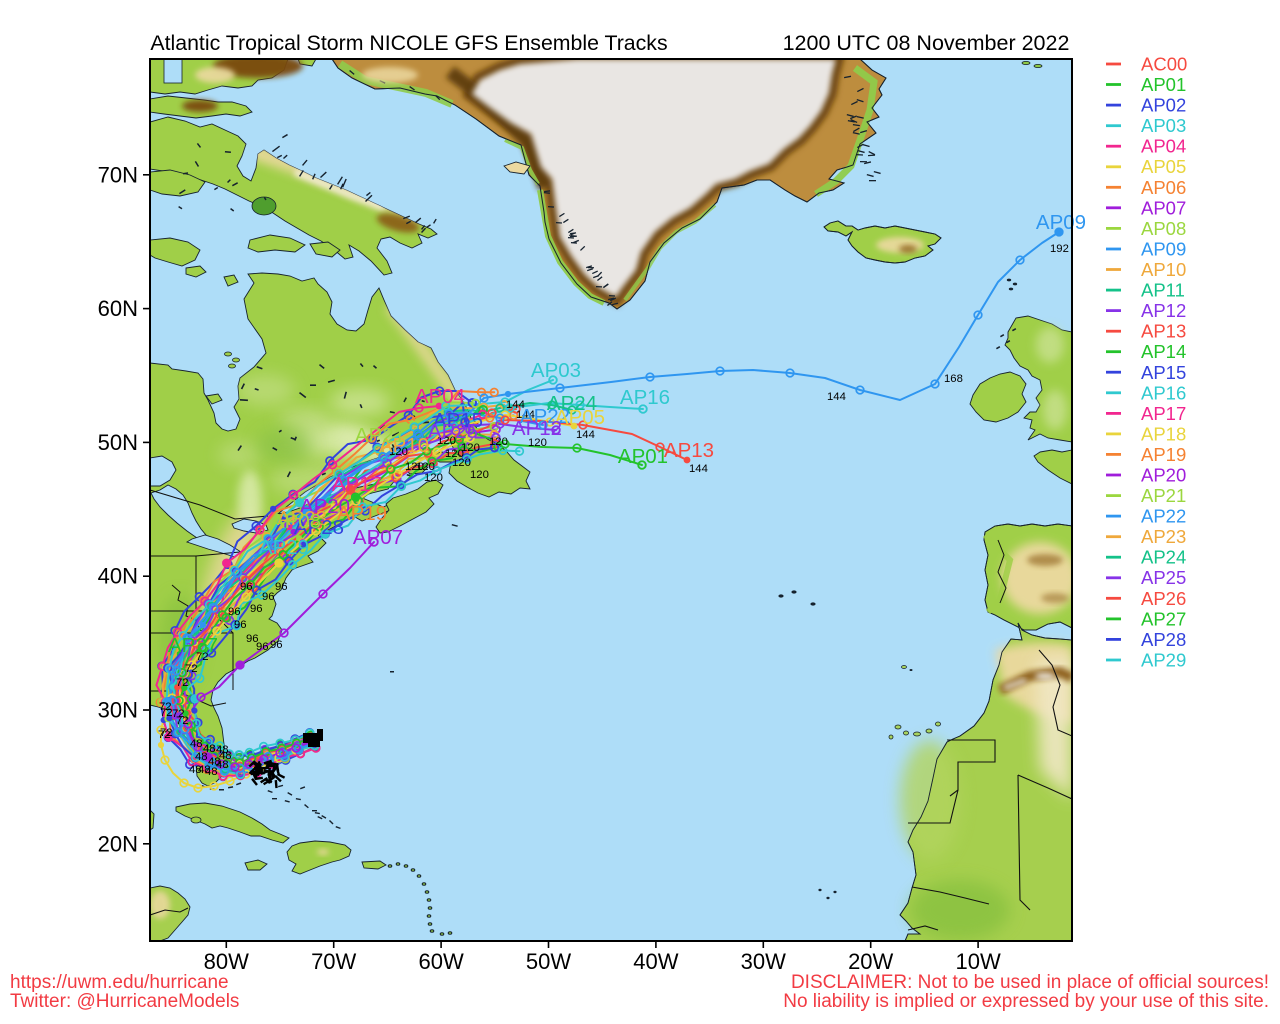  What do you see at coordinates (118, 174) in the screenshot?
I see `svg-text: 70N` at bounding box center [118, 174].